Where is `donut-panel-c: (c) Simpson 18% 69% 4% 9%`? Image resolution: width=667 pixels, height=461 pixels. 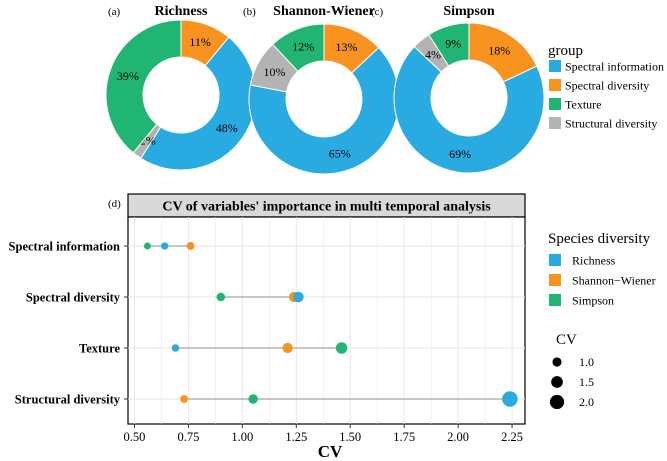
donut-panel-c: (c) Simpson 18% 69% 4% 9% is located at coordinates (458, 89).